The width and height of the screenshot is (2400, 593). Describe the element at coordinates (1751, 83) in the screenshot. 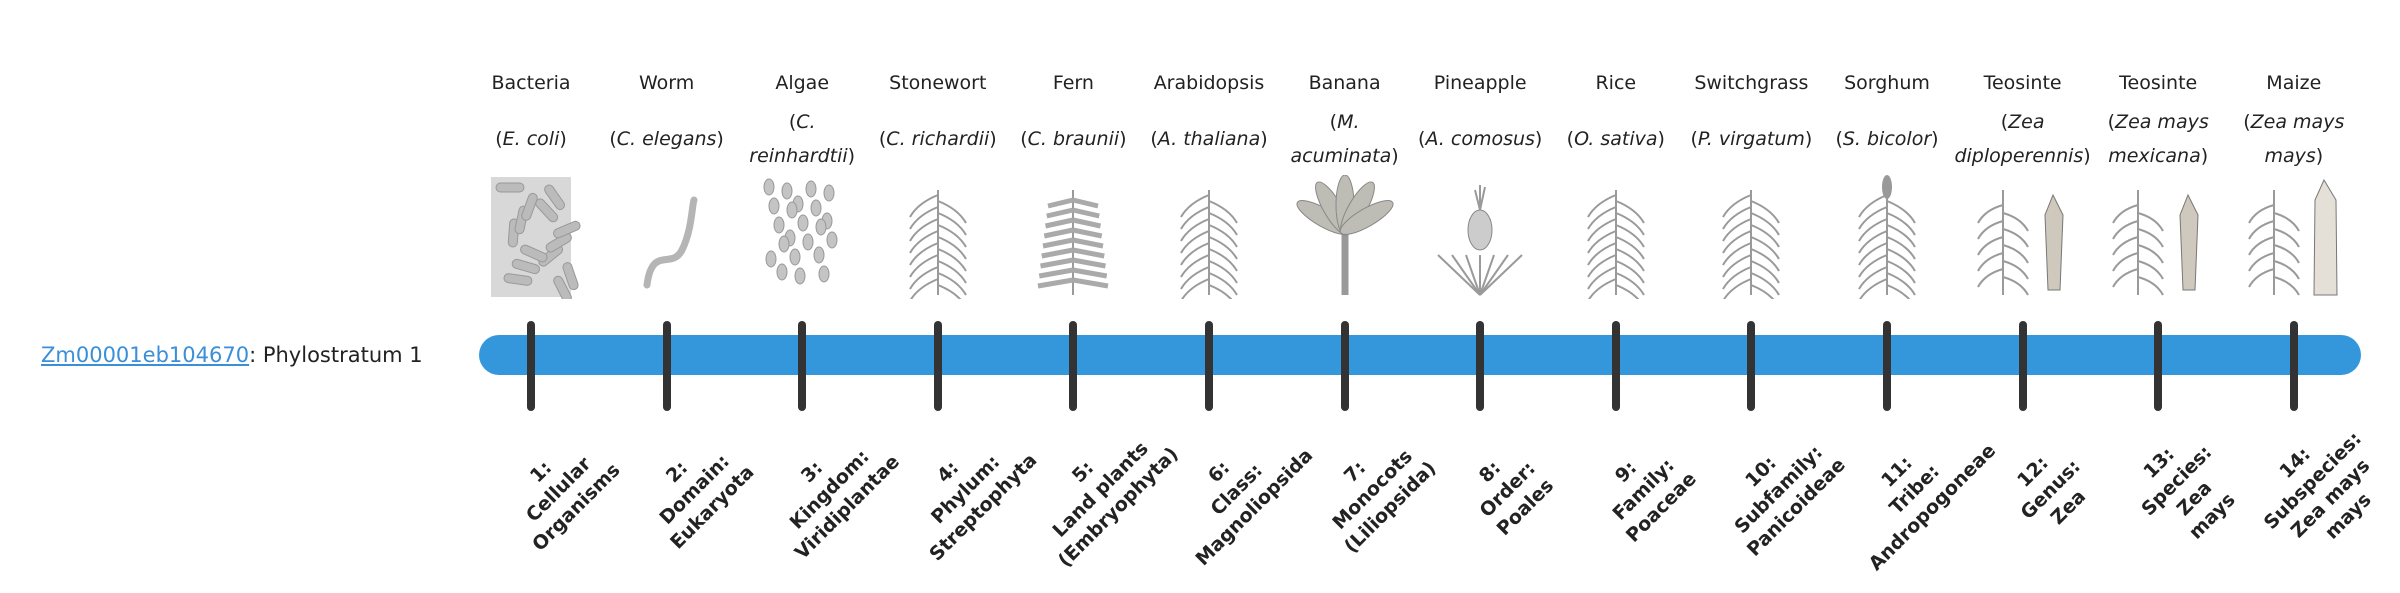

I see `organism-common-name: Switchgrass` at that location.